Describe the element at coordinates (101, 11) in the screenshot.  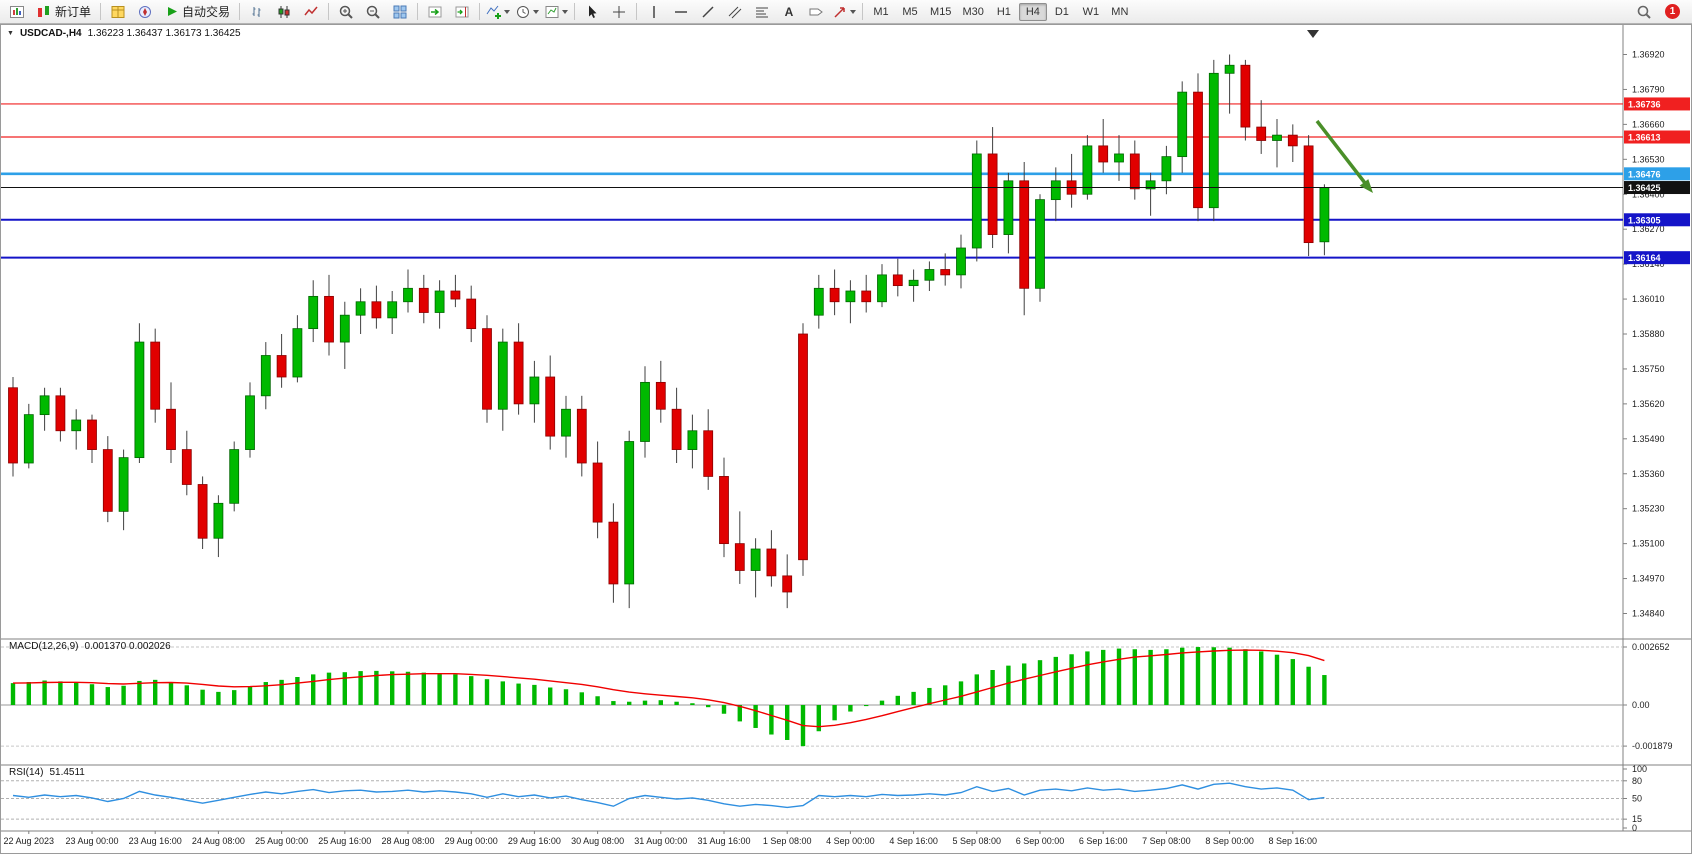
I see `toolbar-separator` at that location.